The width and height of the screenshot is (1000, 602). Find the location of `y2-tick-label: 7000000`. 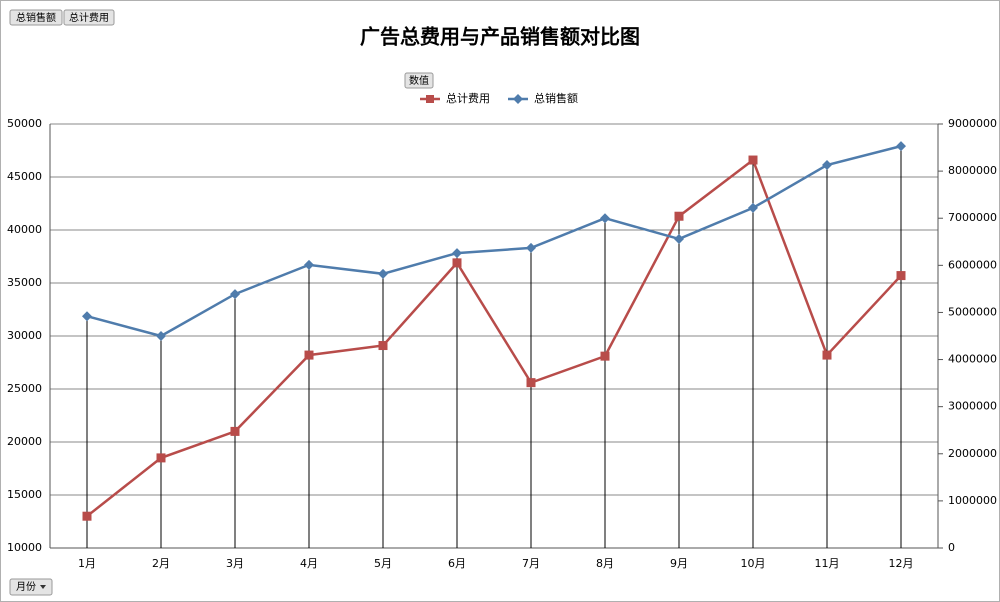

y2-tick-label: 7000000 is located at coordinates (972, 217).